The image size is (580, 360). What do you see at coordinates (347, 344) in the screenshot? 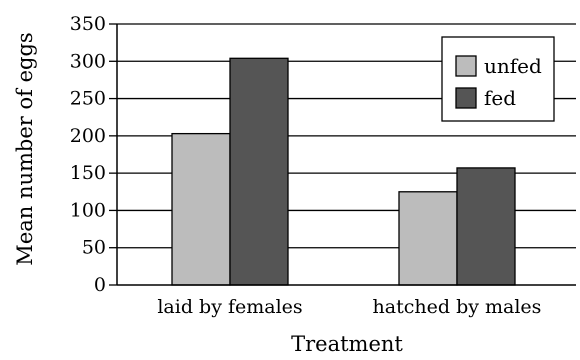
I see `x-axis-title: Treatment` at bounding box center [347, 344].